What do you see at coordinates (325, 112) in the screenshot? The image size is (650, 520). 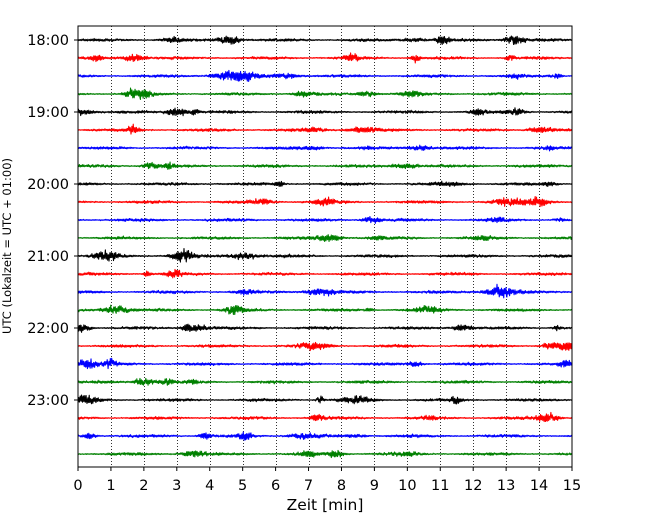 I see `trace-1900` at bounding box center [325, 112].